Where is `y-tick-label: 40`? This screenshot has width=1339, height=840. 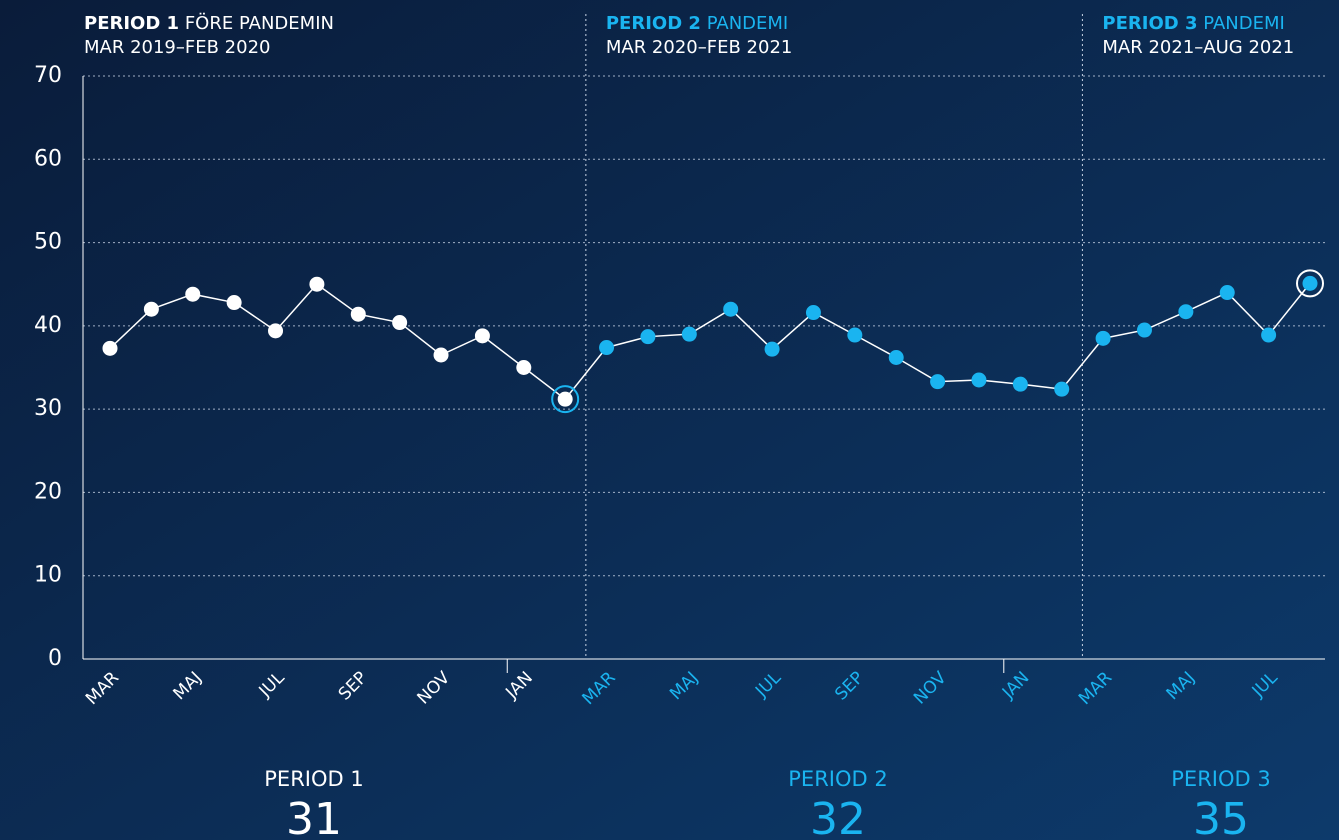
y-tick-label: 40 is located at coordinates (48, 325).